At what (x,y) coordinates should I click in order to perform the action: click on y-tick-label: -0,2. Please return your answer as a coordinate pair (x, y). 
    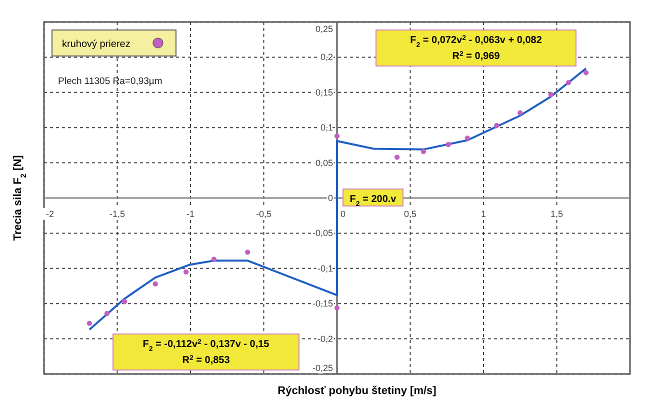
    Looking at the image, I should click on (325, 339).